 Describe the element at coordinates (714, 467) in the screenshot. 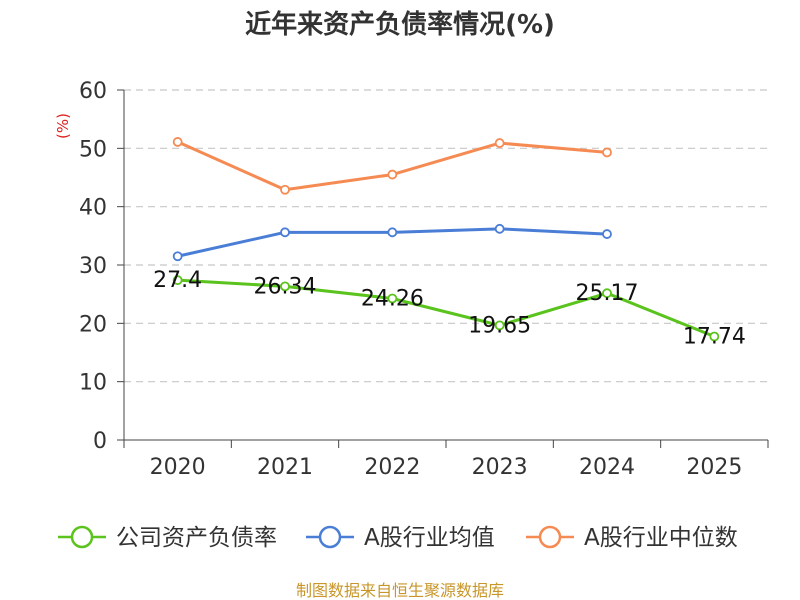

I see `x-tick-label-2025: 2025` at that location.